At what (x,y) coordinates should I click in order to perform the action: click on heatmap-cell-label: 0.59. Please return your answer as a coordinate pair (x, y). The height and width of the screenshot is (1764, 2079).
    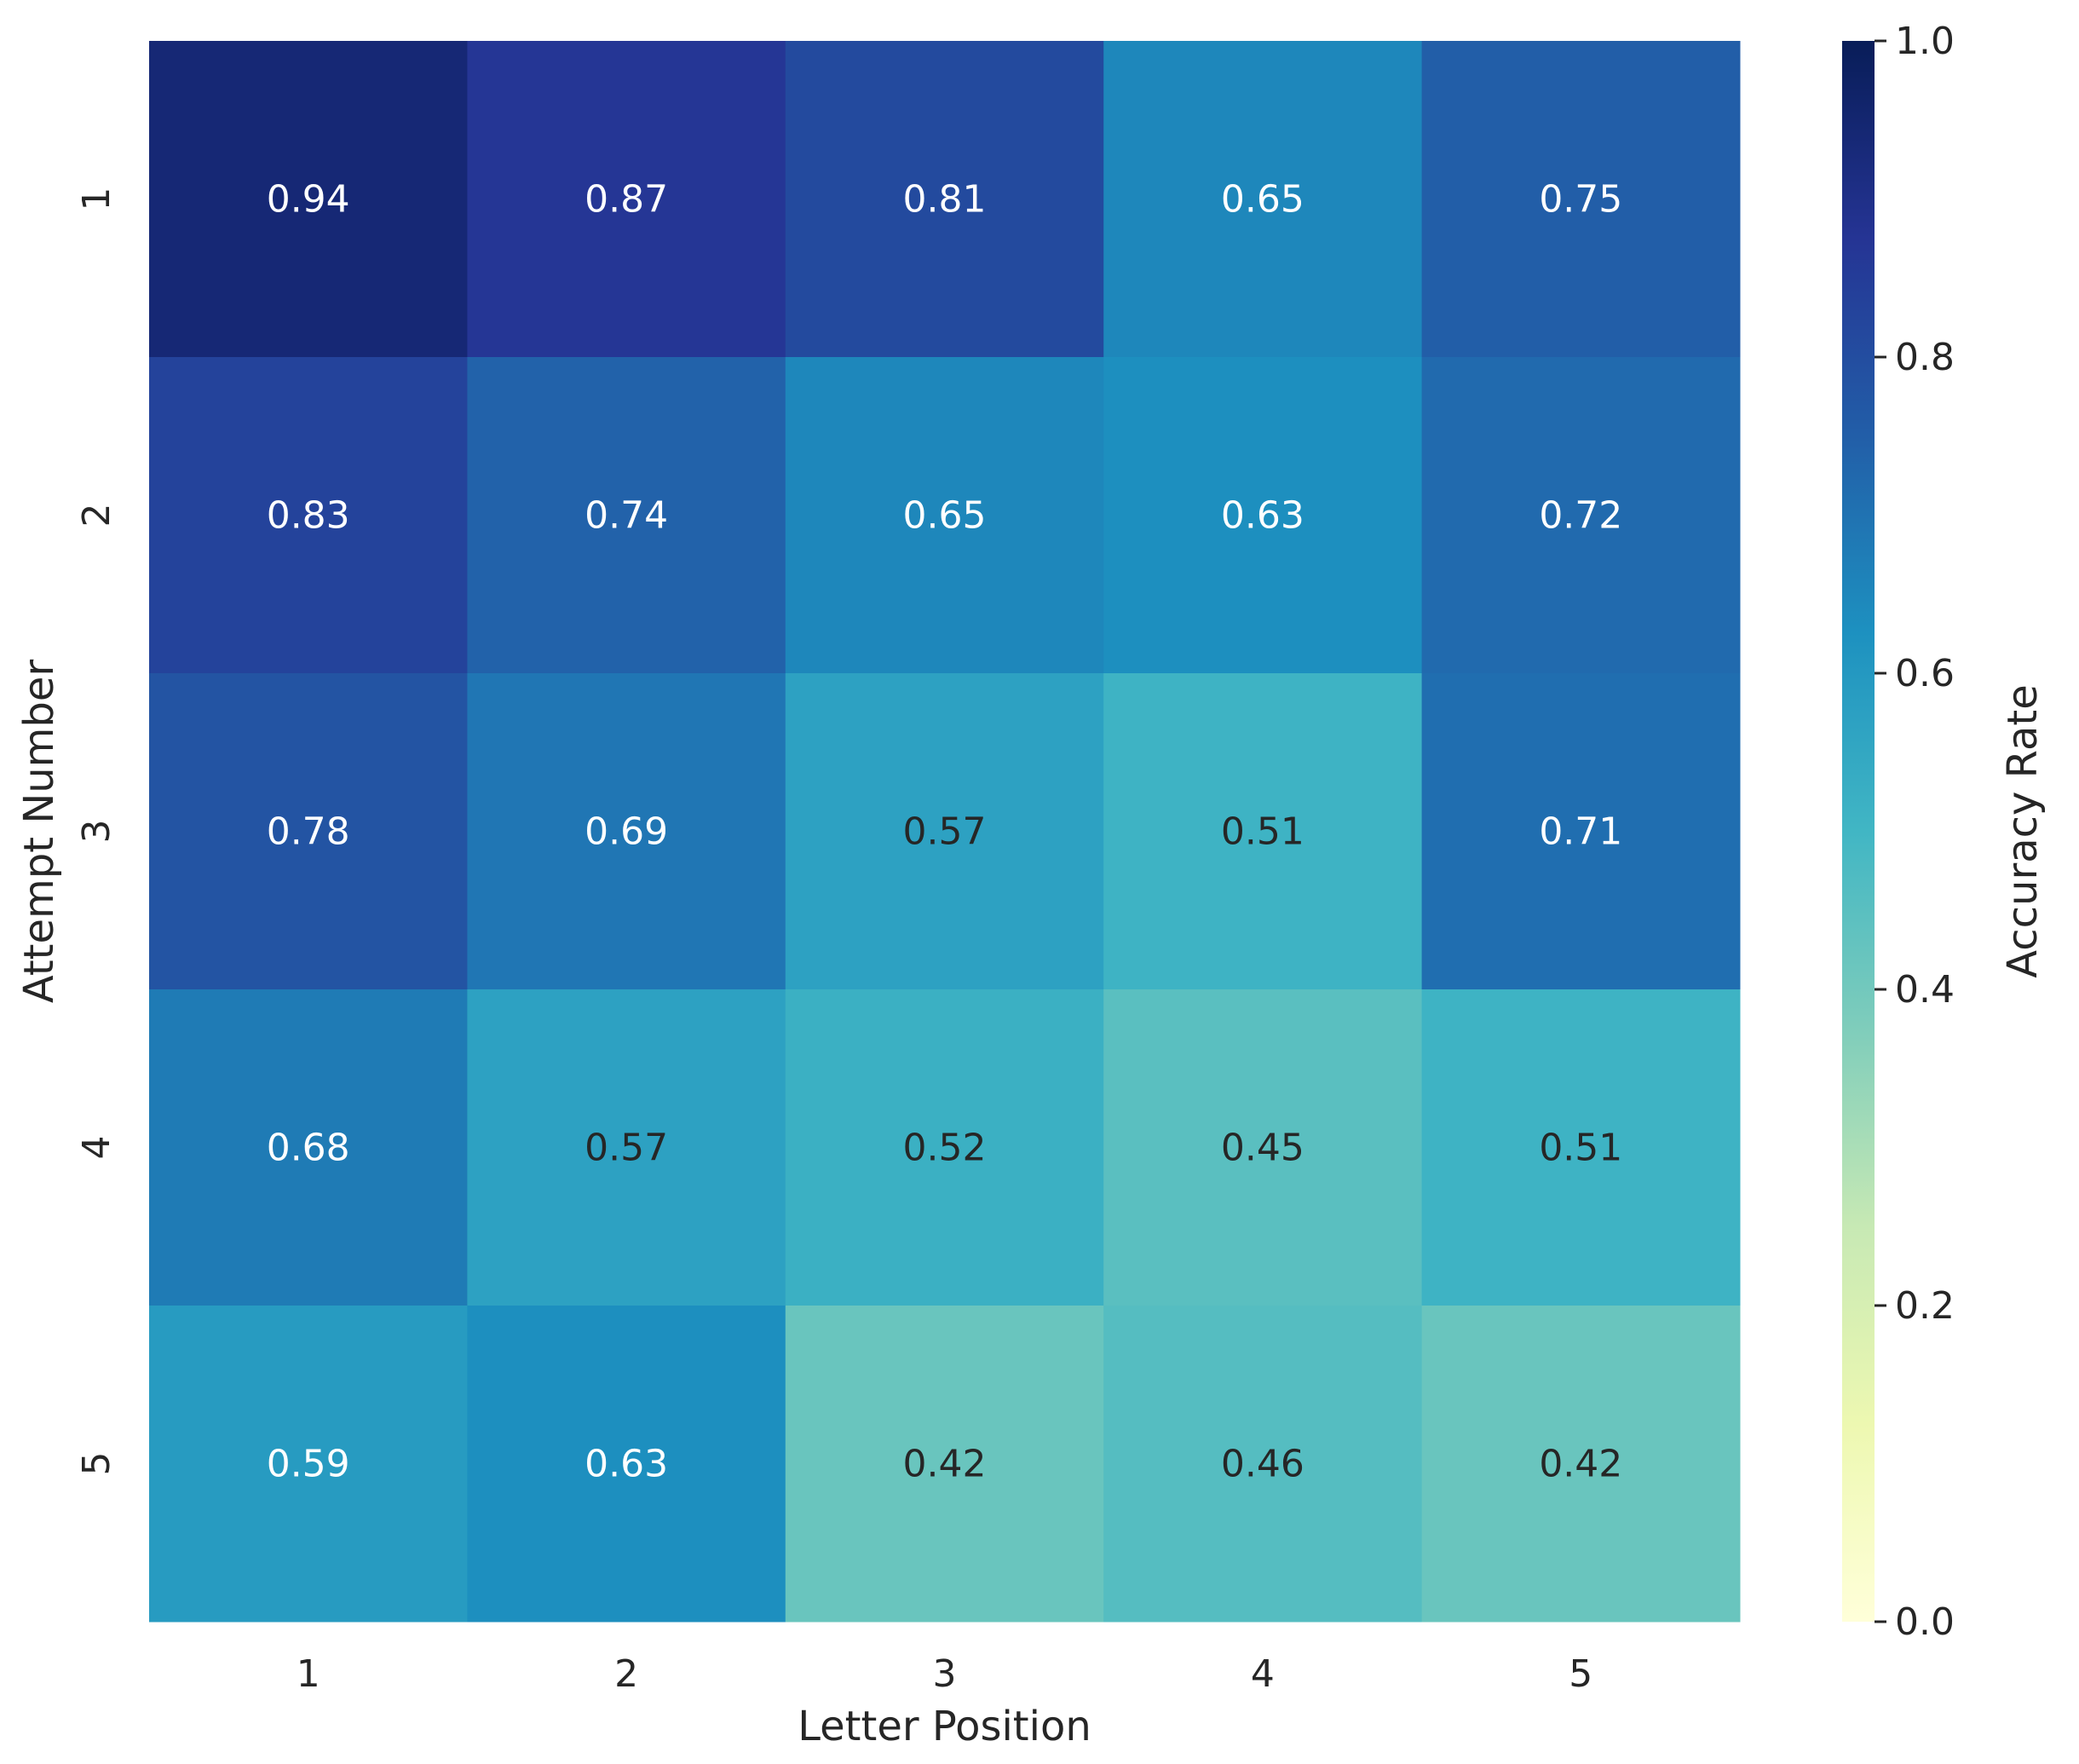
    Looking at the image, I should click on (308, 1464).